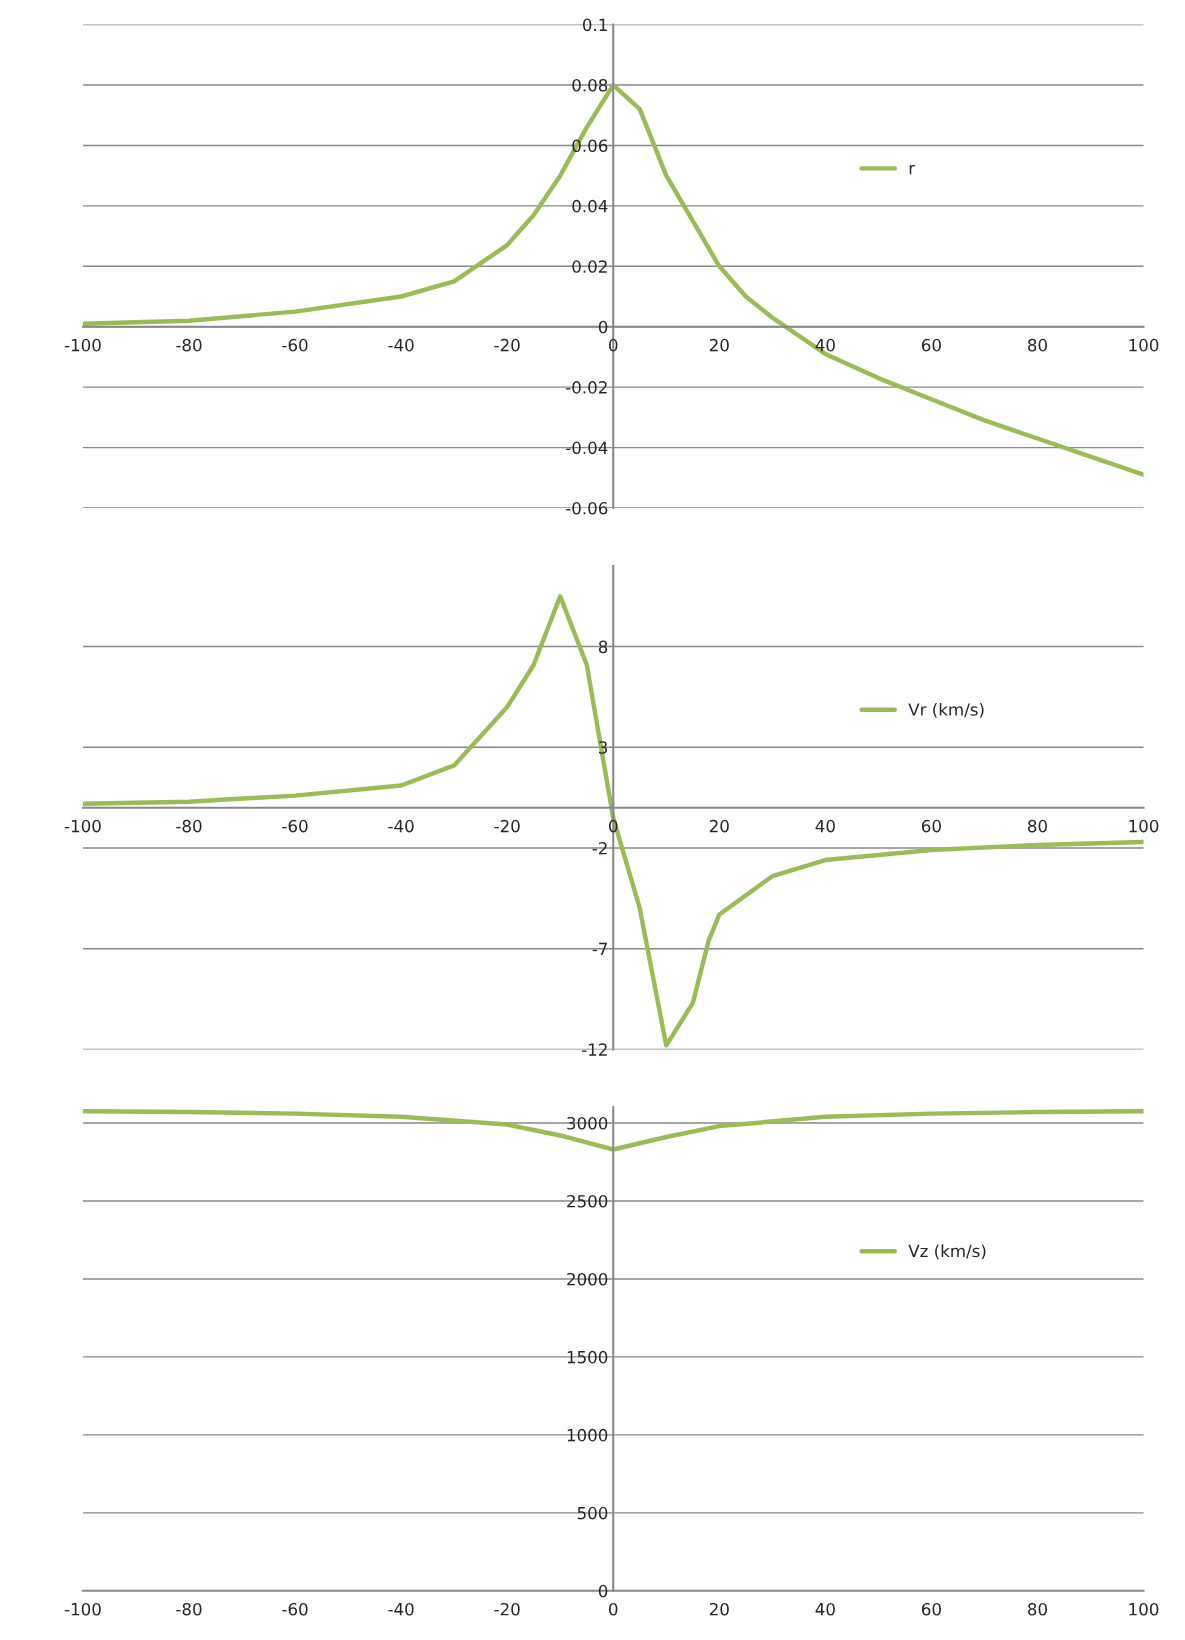  What do you see at coordinates (603, 747) in the screenshot?
I see `y-tick-label: 3` at bounding box center [603, 747].